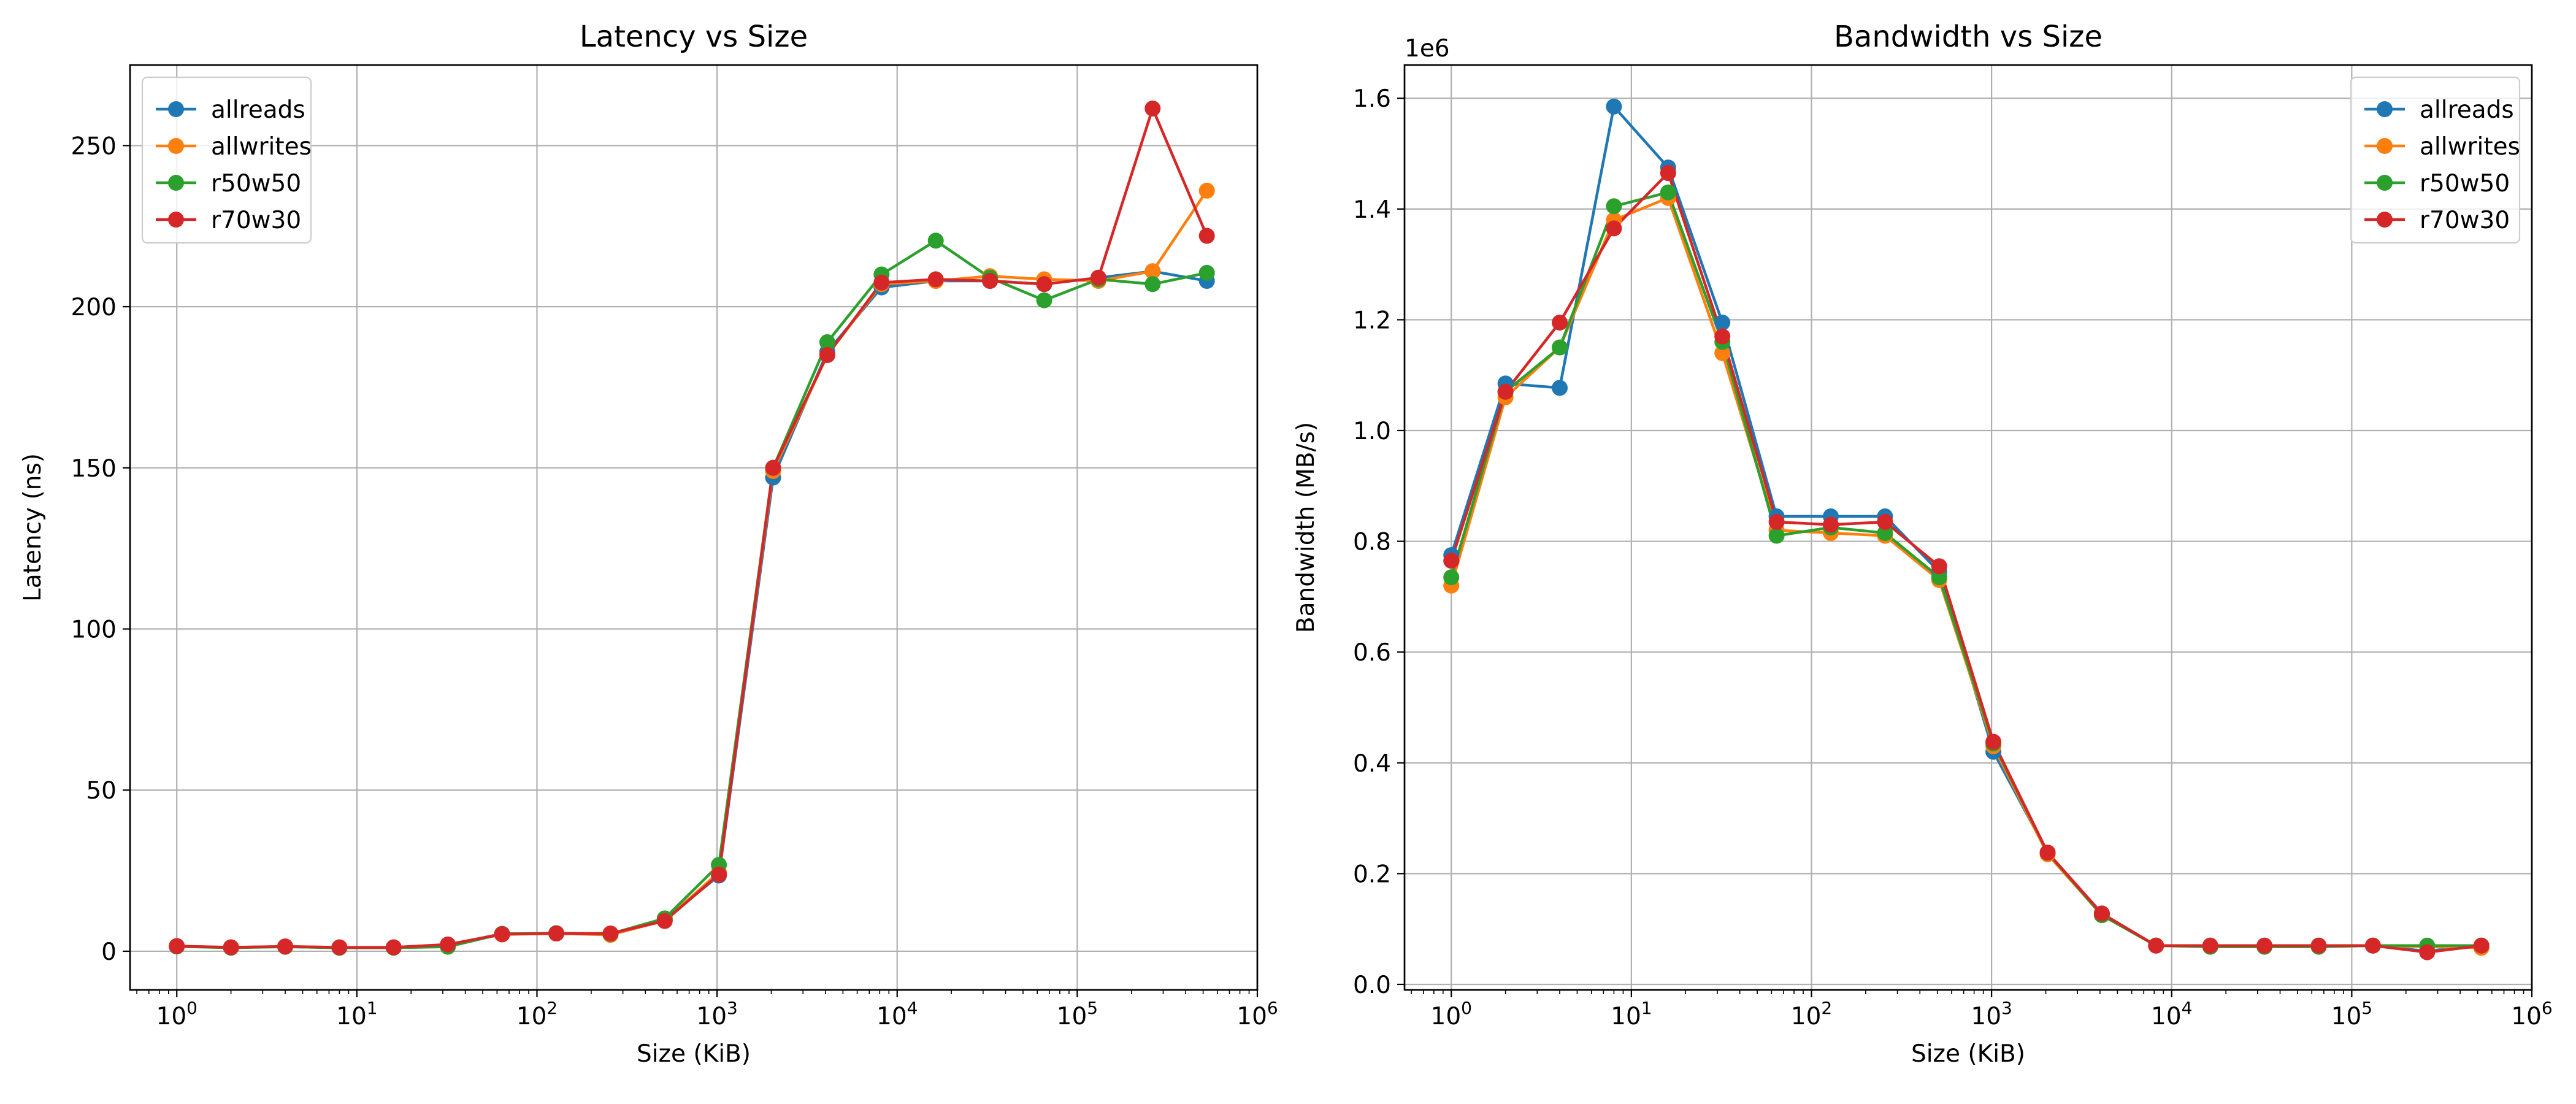  I want to click on latency-y-ticks: 0 50 100 150 200 250, so click(100, 549).